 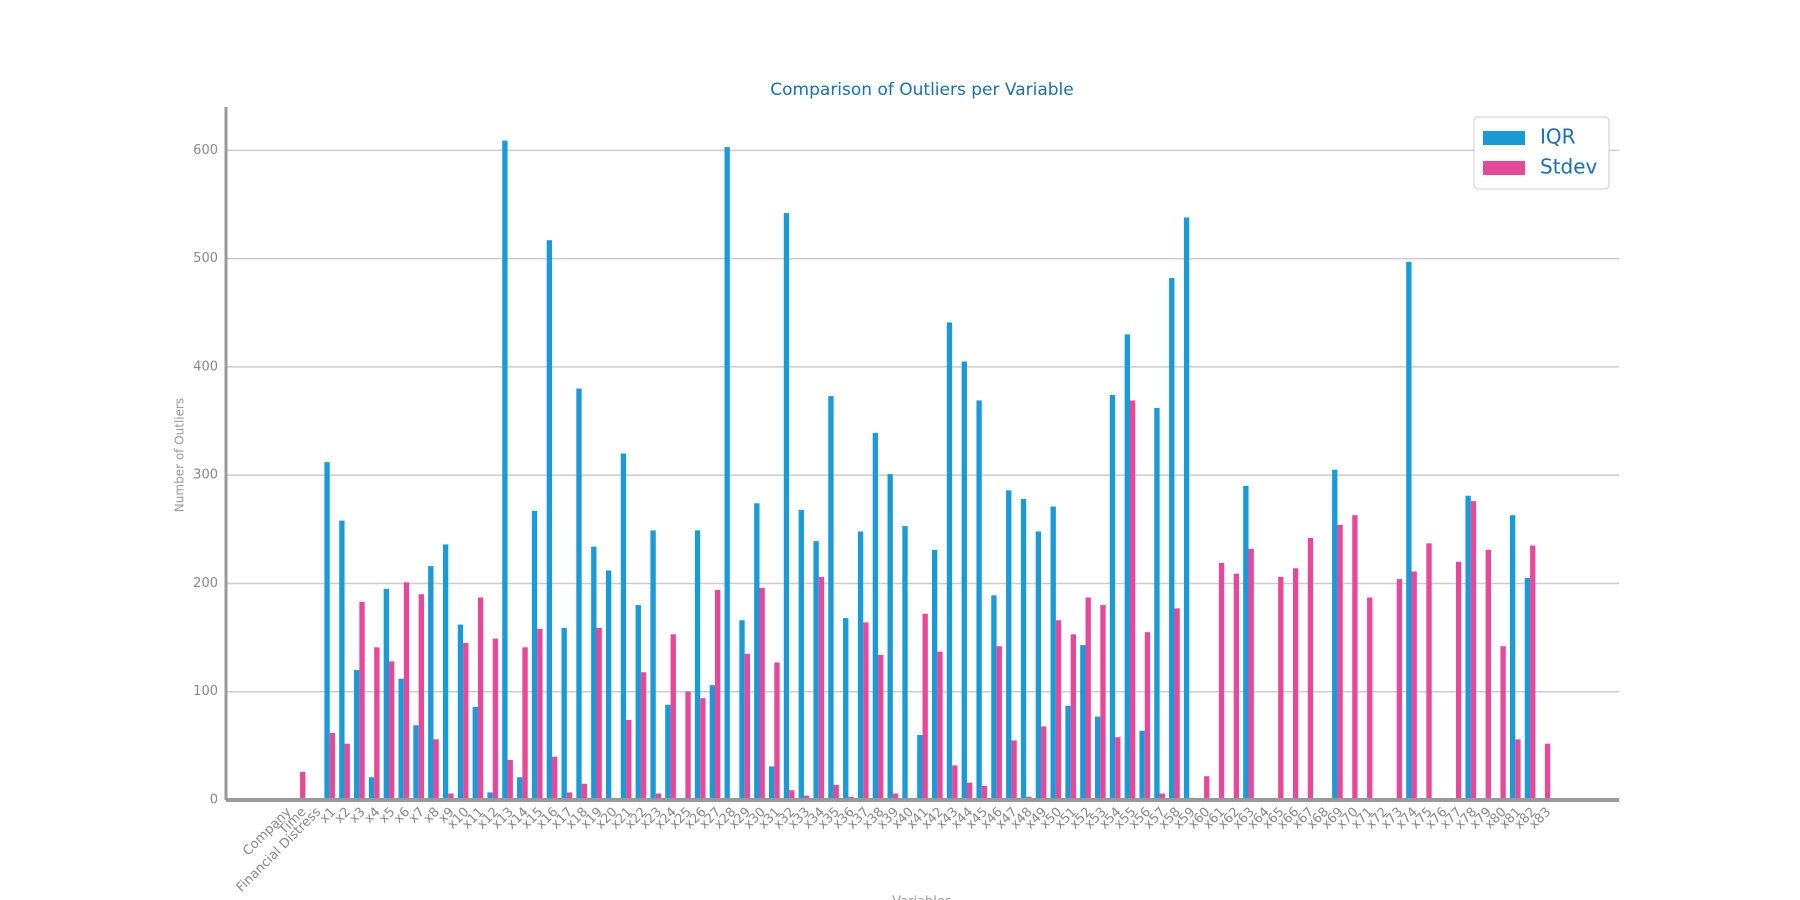 What do you see at coordinates (1558, 137) in the screenshot?
I see `legend-label: IQR` at bounding box center [1558, 137].